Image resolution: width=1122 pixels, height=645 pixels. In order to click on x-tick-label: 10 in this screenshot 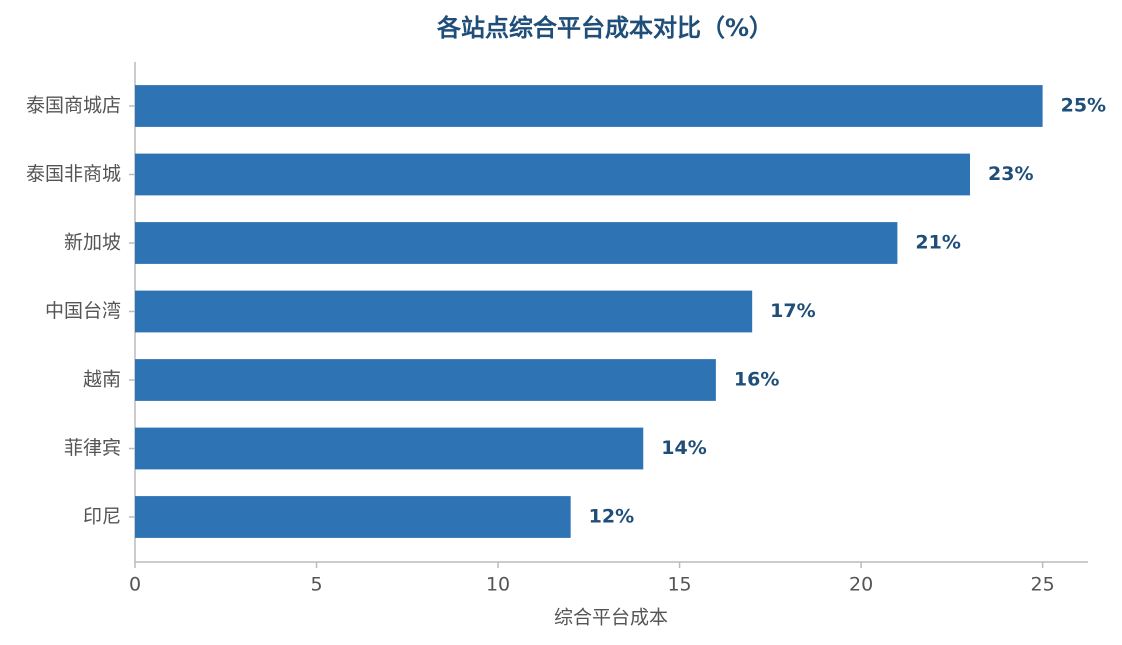, I will do `click(498, 585)`.